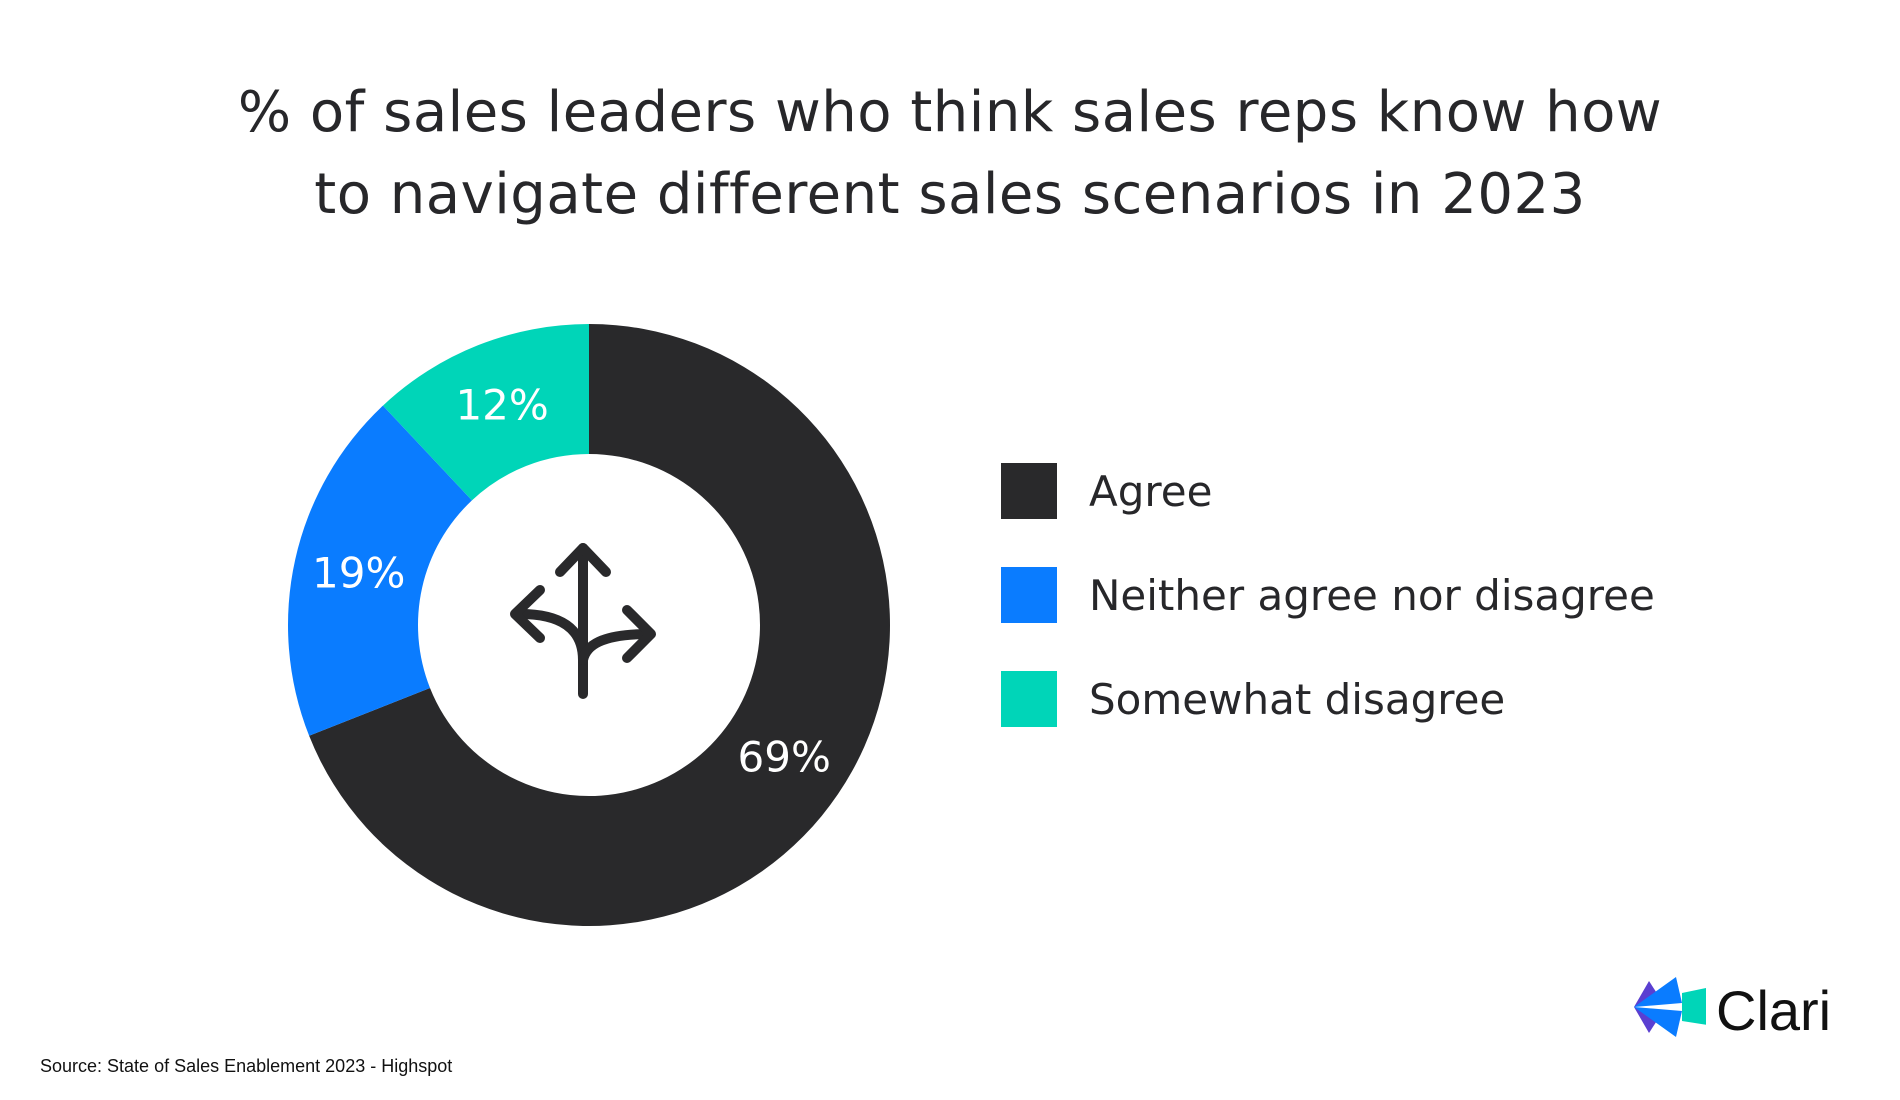 The image size is (1900, 1100). Describe the element at coordinates (1029, 595) in the screenshot. I see `legend-swatch-neither` at that location.